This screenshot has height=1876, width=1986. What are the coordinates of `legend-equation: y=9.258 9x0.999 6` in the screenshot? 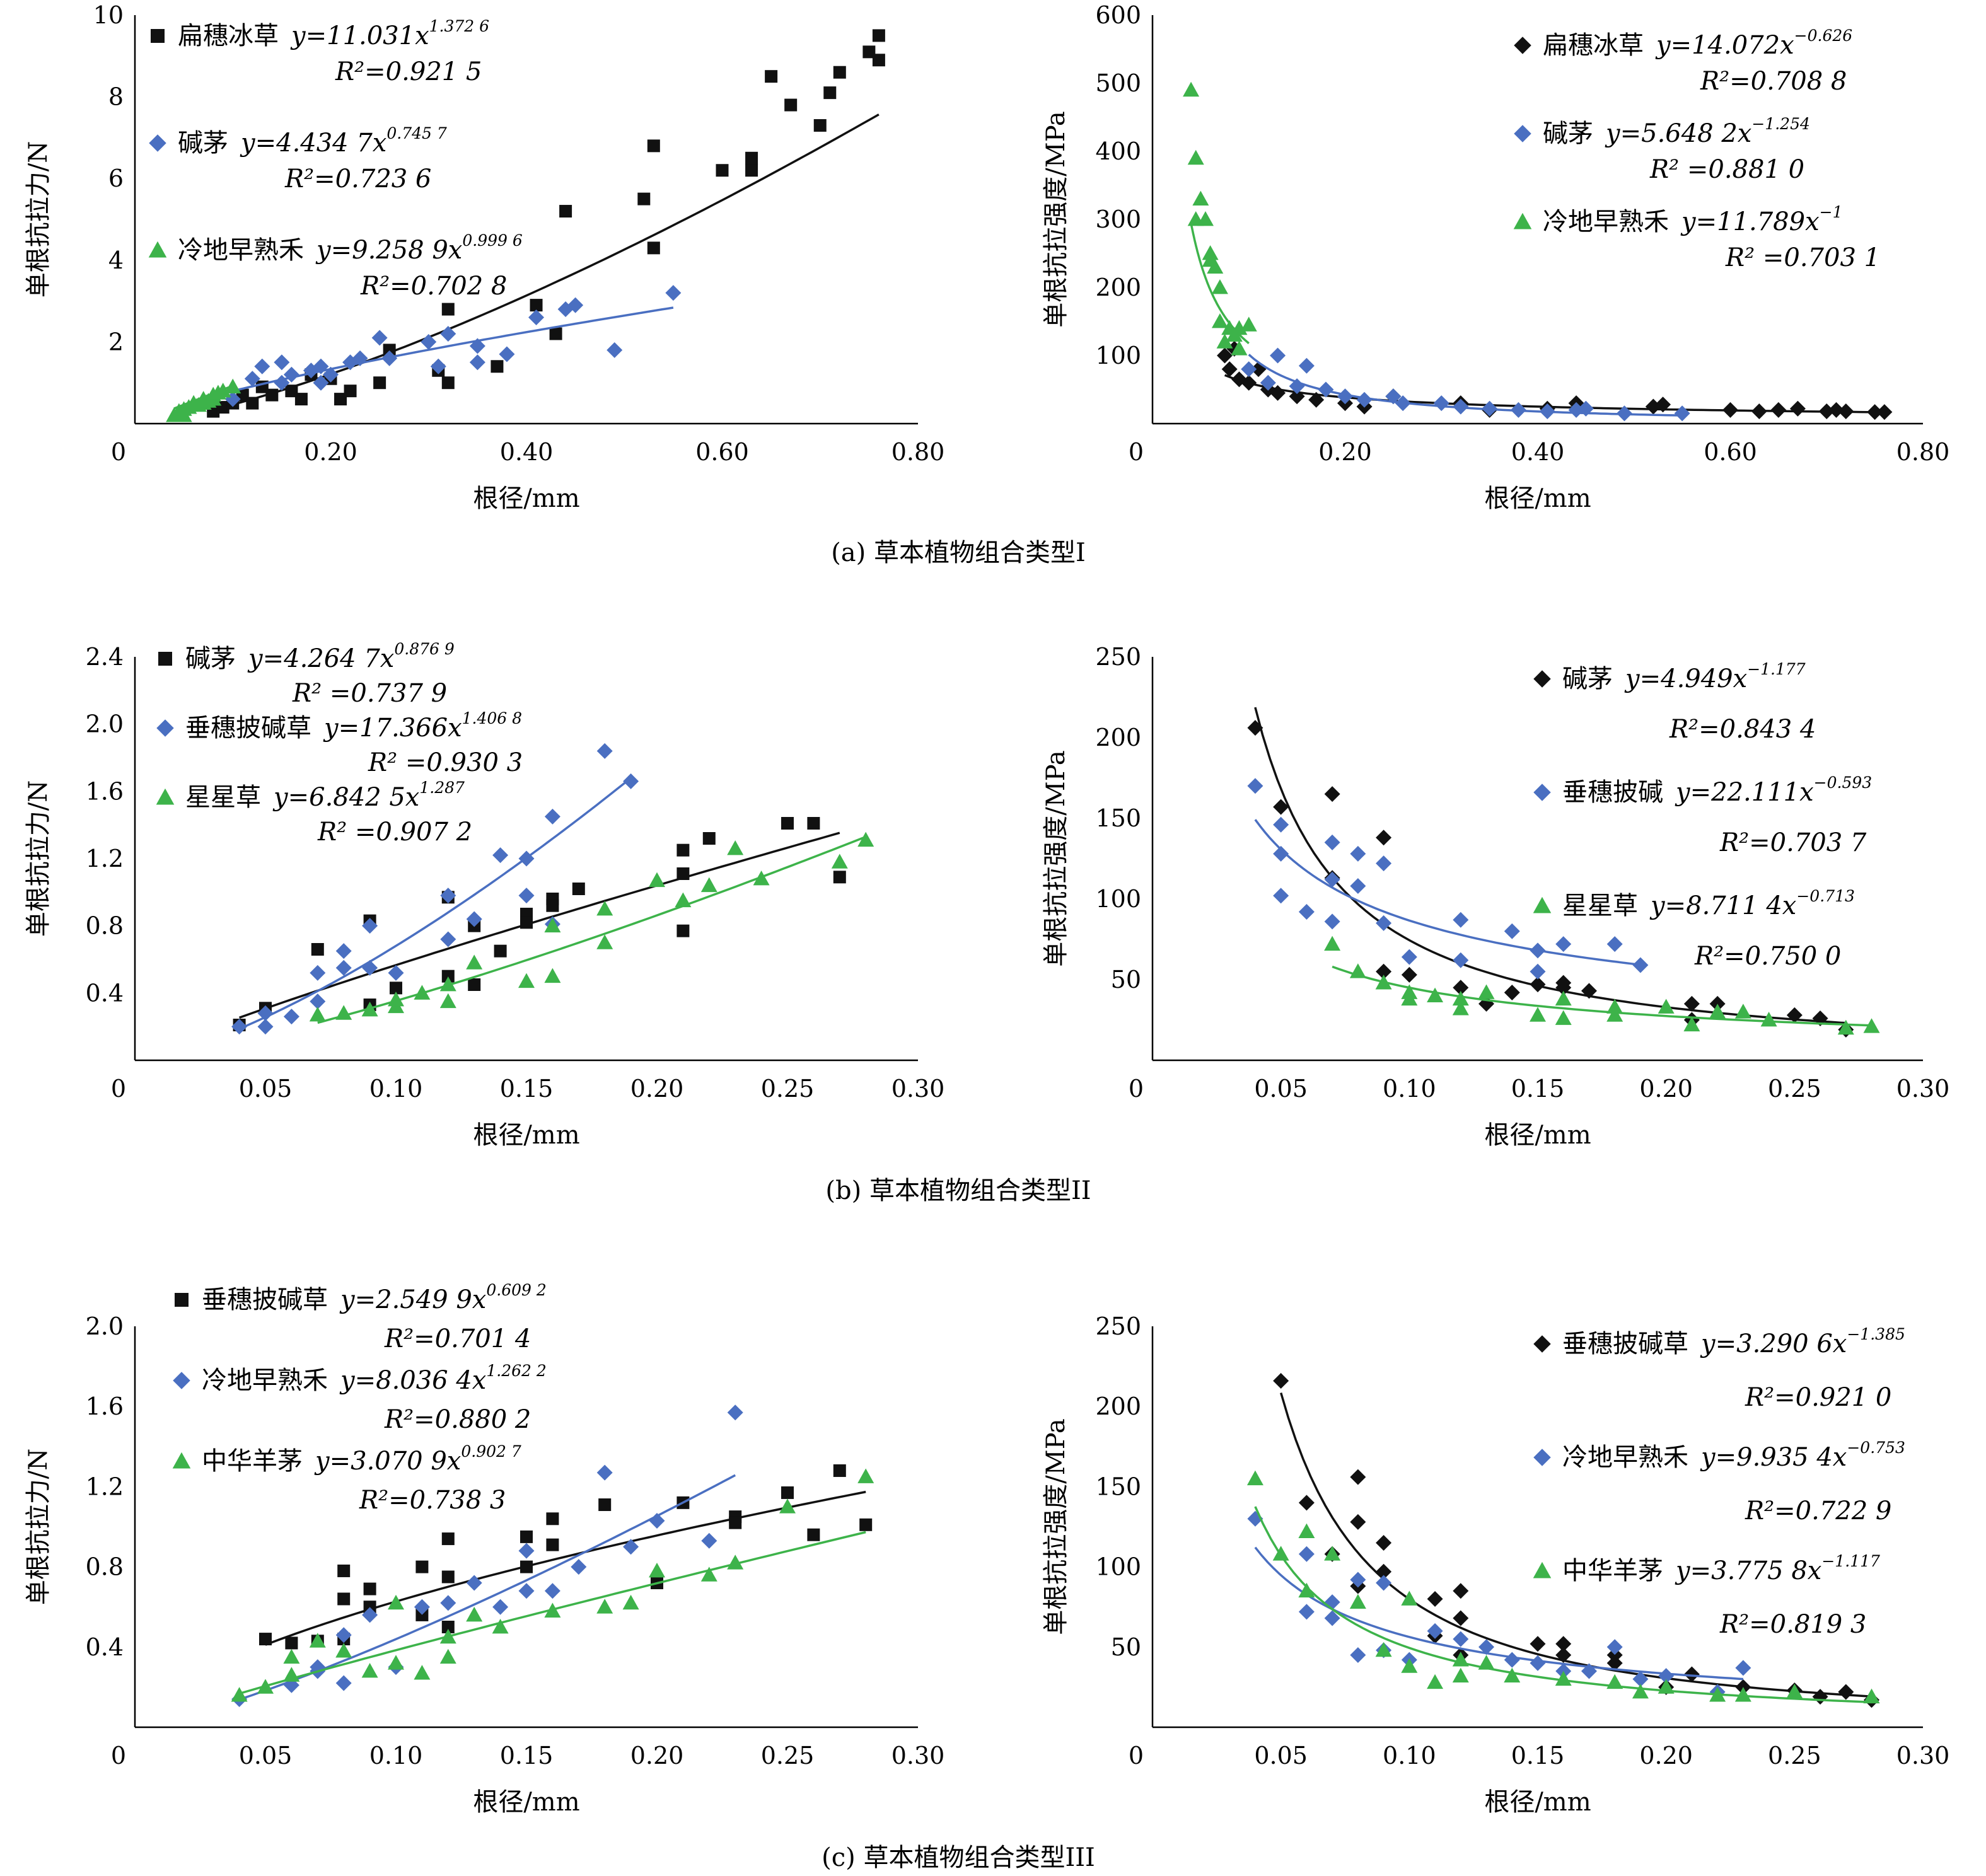 It's located at (419, 248).